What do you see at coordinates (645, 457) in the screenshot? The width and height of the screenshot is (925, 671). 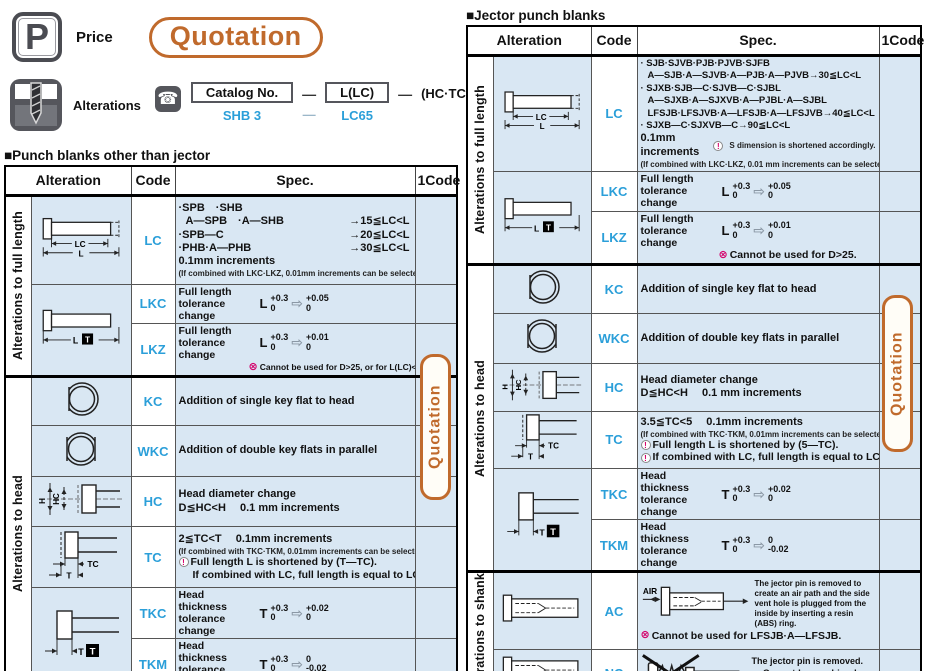 I see `note-icon: !` at bounding box center [645, 457].